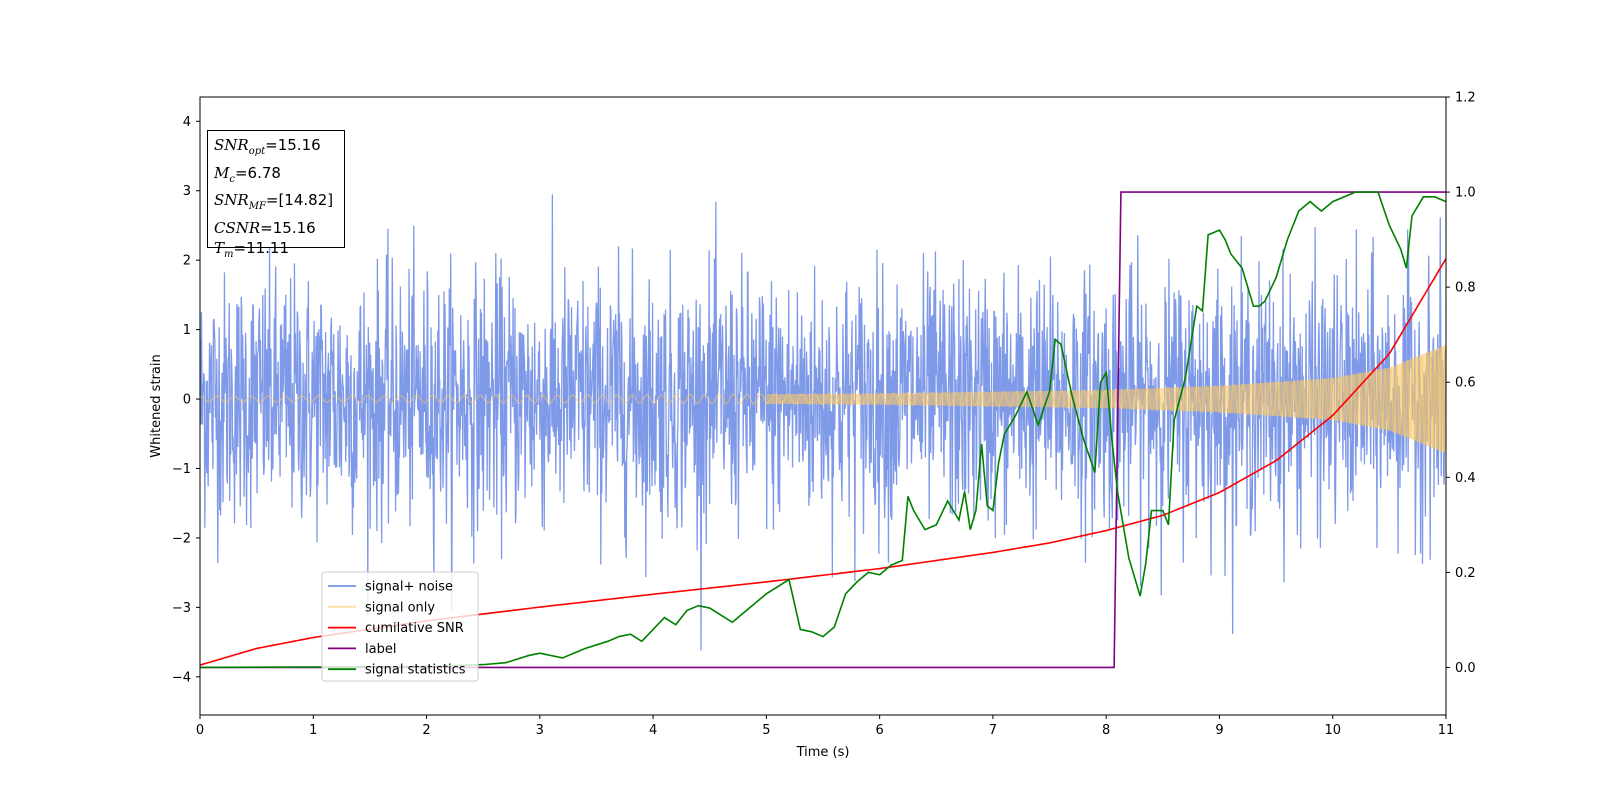  What do you see at coordinates (415, 670) in the screenshot?
I see `legend-entry: signal statistics` at bounding box center [415, 670].